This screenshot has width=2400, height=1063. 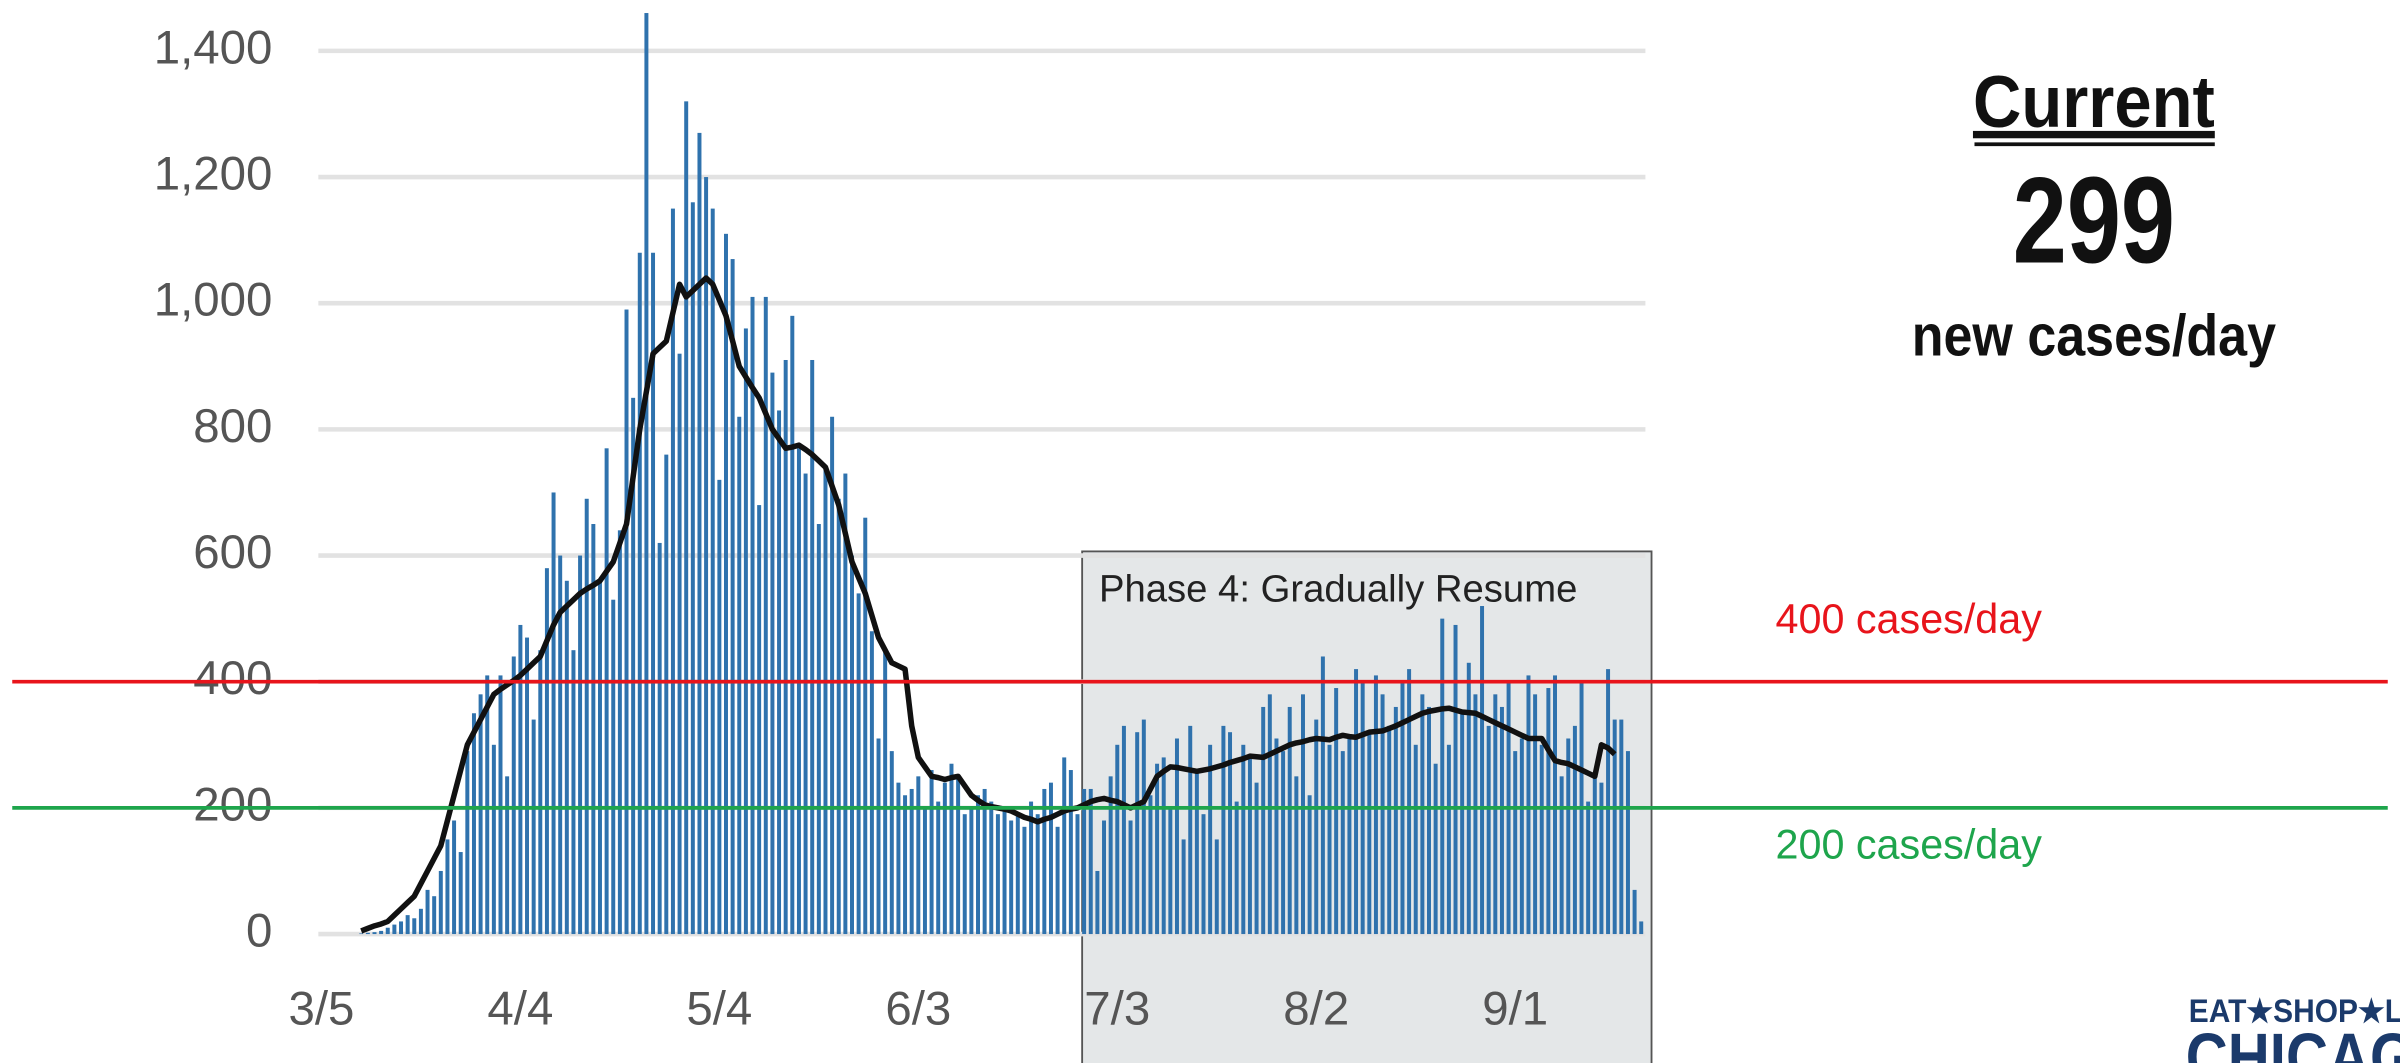 What do you see at coordinates (213, 300) in the screenshot?
I see `y-tick-label: 1,000` at bounding box center [213, 300].